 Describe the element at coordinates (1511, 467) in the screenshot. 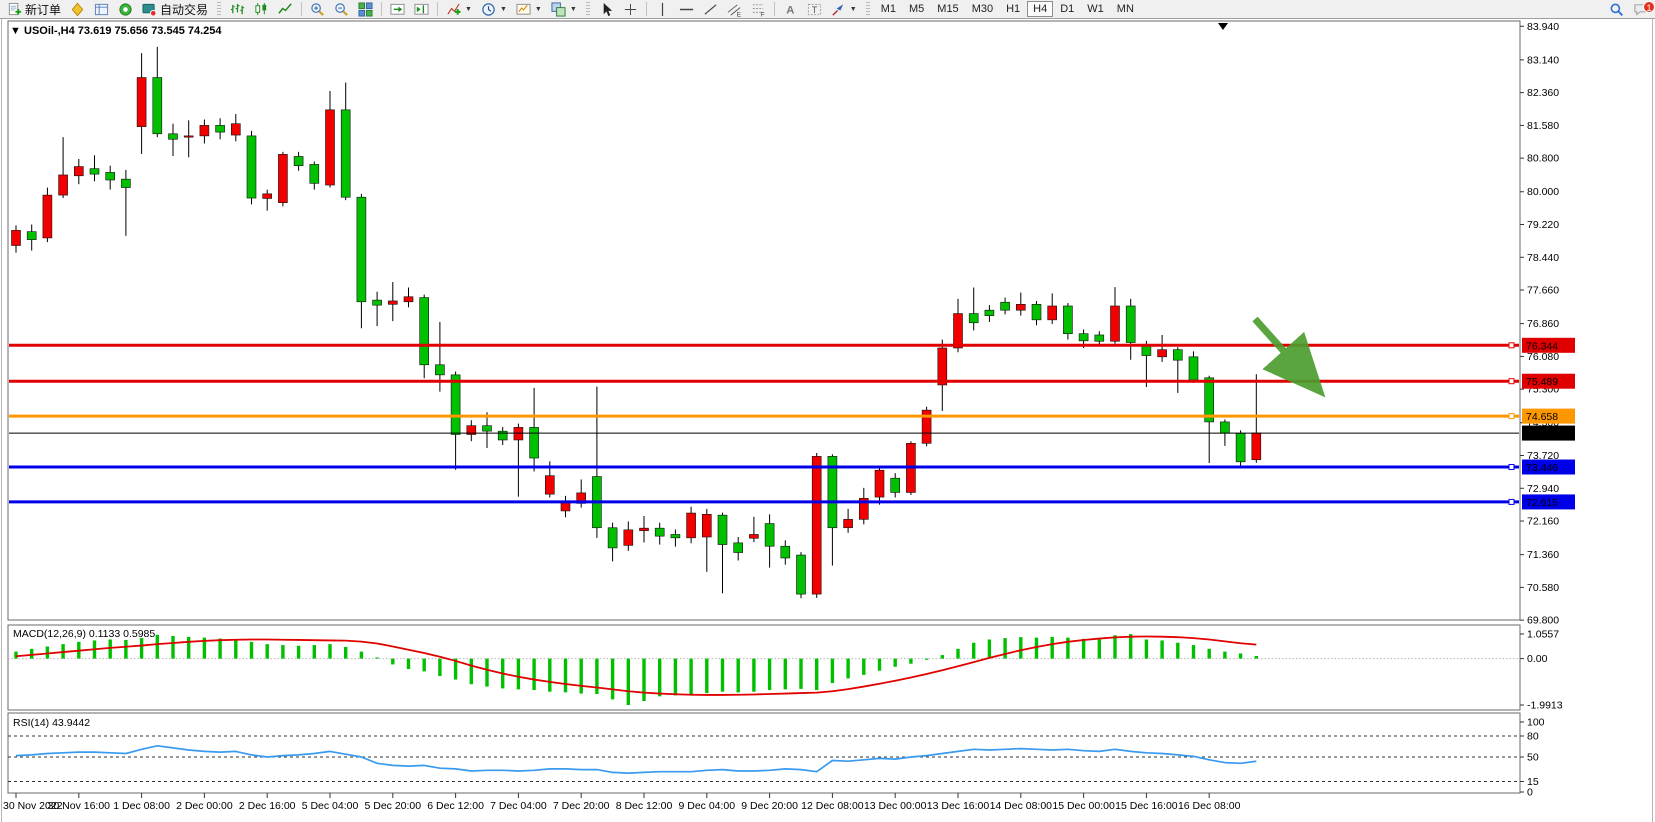

I see `support-line-1-handle` at that location.